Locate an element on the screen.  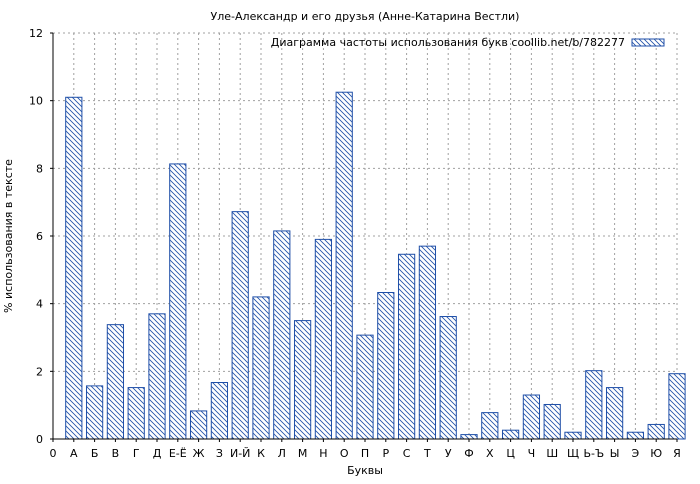
bar-Ц is located at coordinates (510, 434).